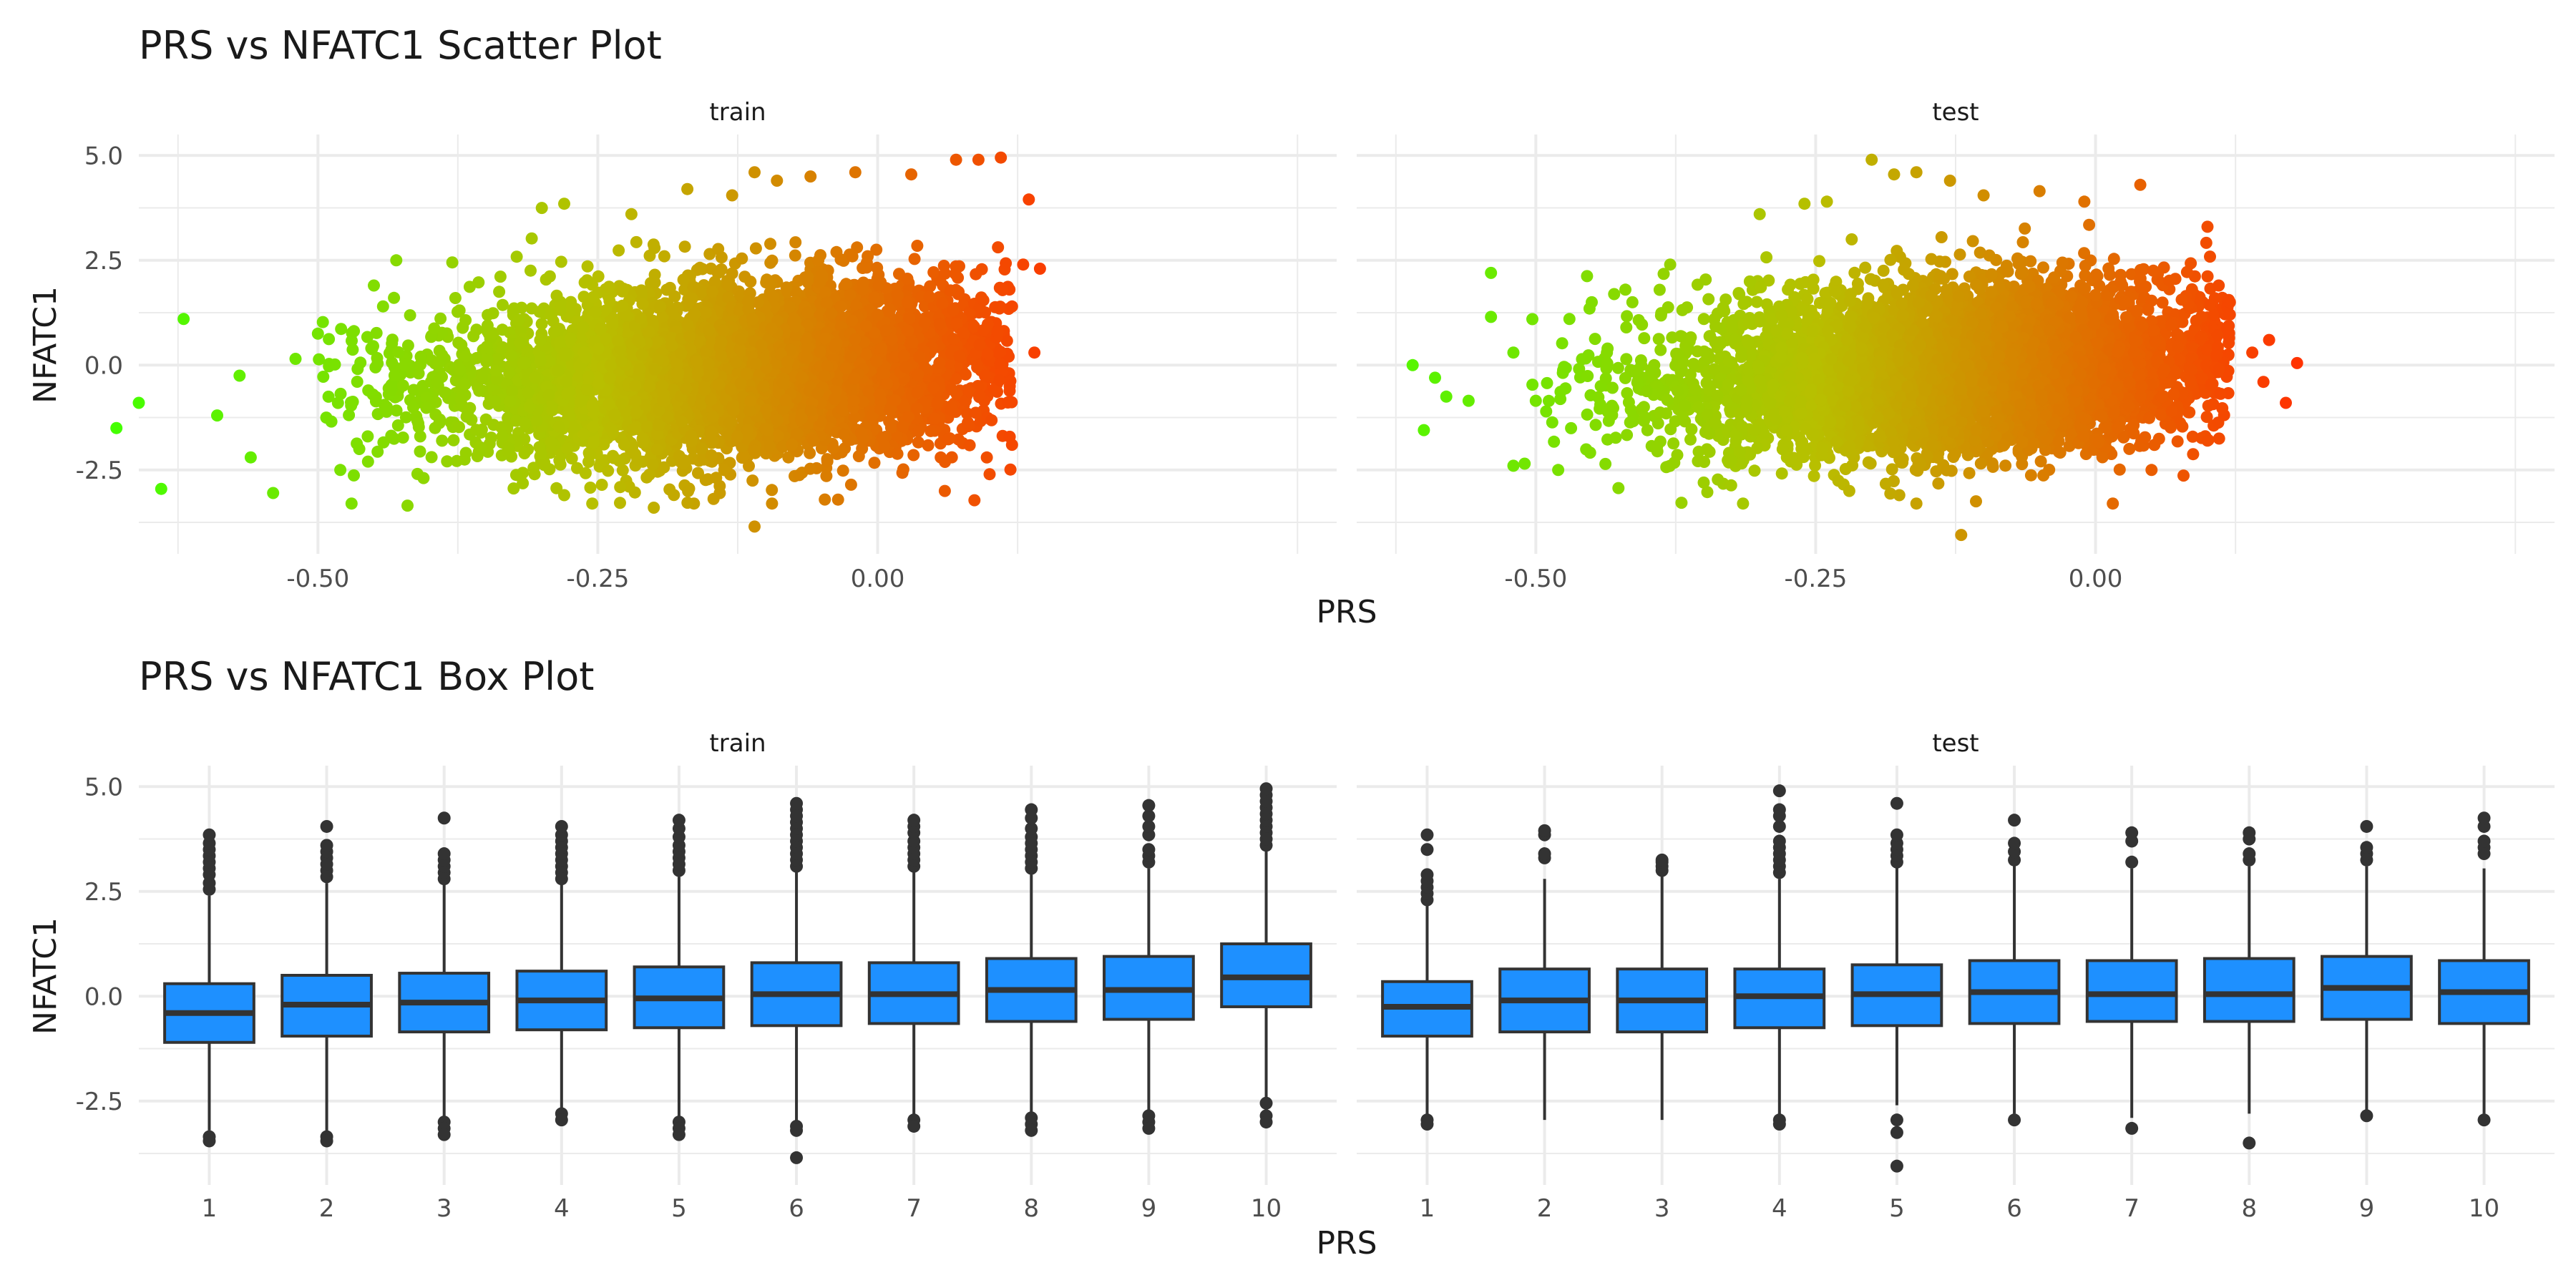 Image resolution: width=2576 pixels, height=1288 pixels. I want to click on scatter-panel-train-strip: train, so click(737, 112).